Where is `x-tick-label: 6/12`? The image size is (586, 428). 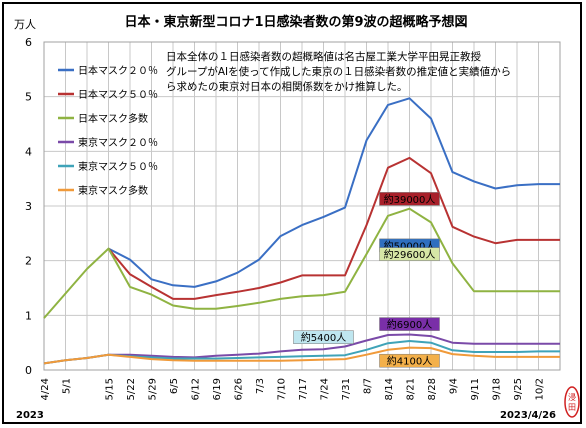 x-tick-label: 6/12 is located at coordinates (196, 389).